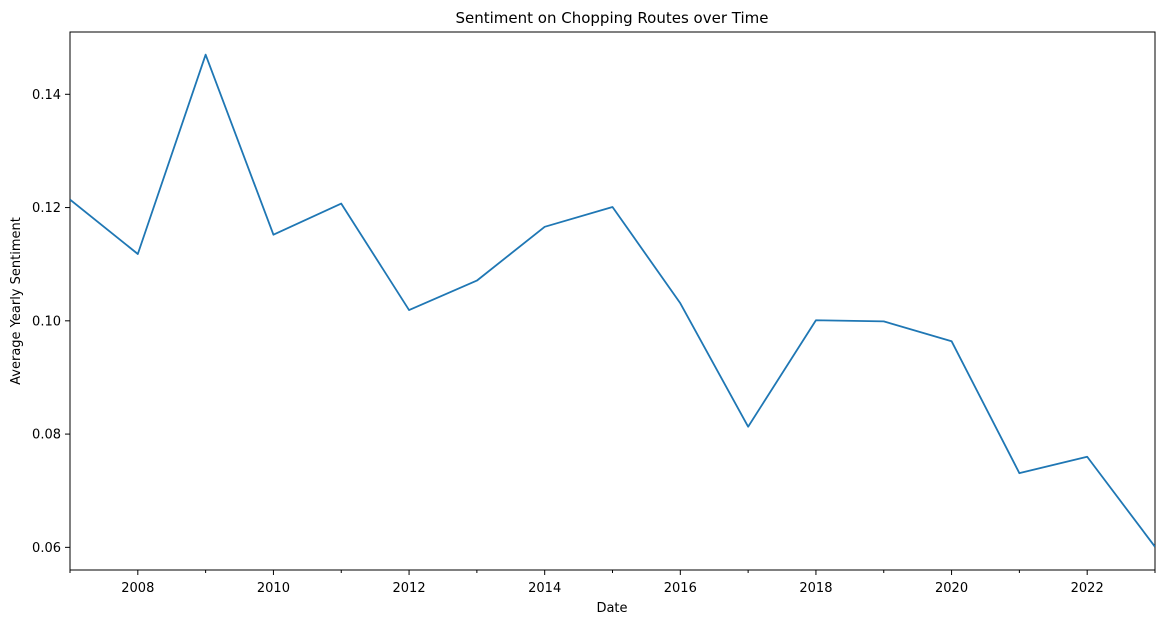  I want to click on x-tick-label: 2020, so click(951, 588).